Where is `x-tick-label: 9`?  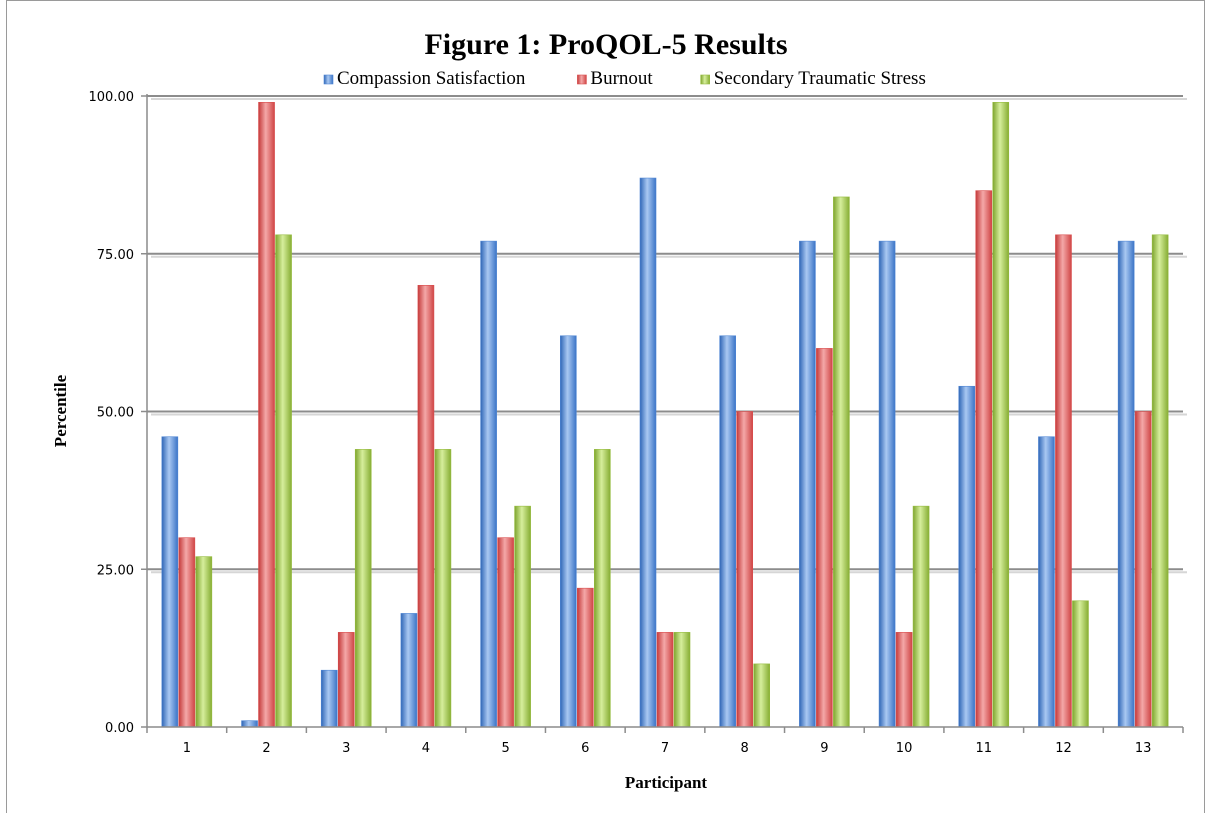
x-tick-label: 9 is located at coordinates (824, 748).